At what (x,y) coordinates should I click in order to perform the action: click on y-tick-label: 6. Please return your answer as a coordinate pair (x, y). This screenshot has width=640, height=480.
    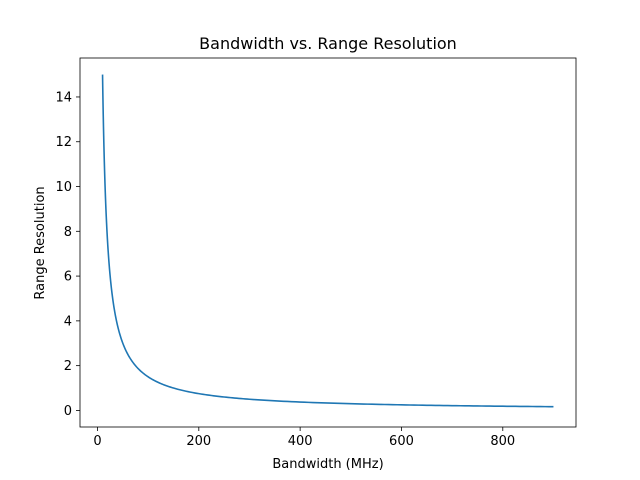
    Looking at the image, I should click on (68, 277).